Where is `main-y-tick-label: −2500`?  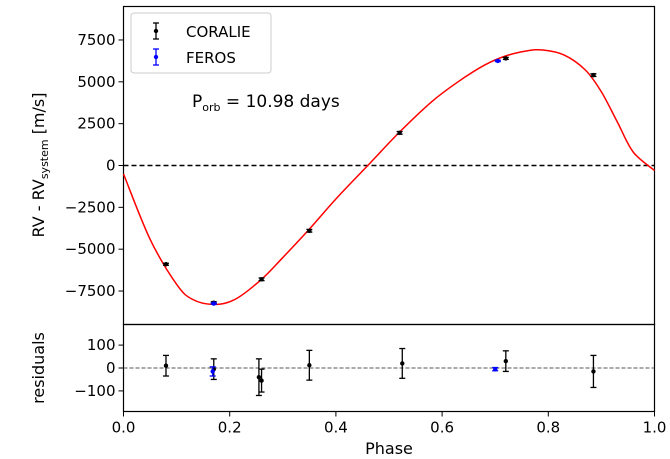 main-y-tick-label: −2500 is located at coordinates (90, 207).